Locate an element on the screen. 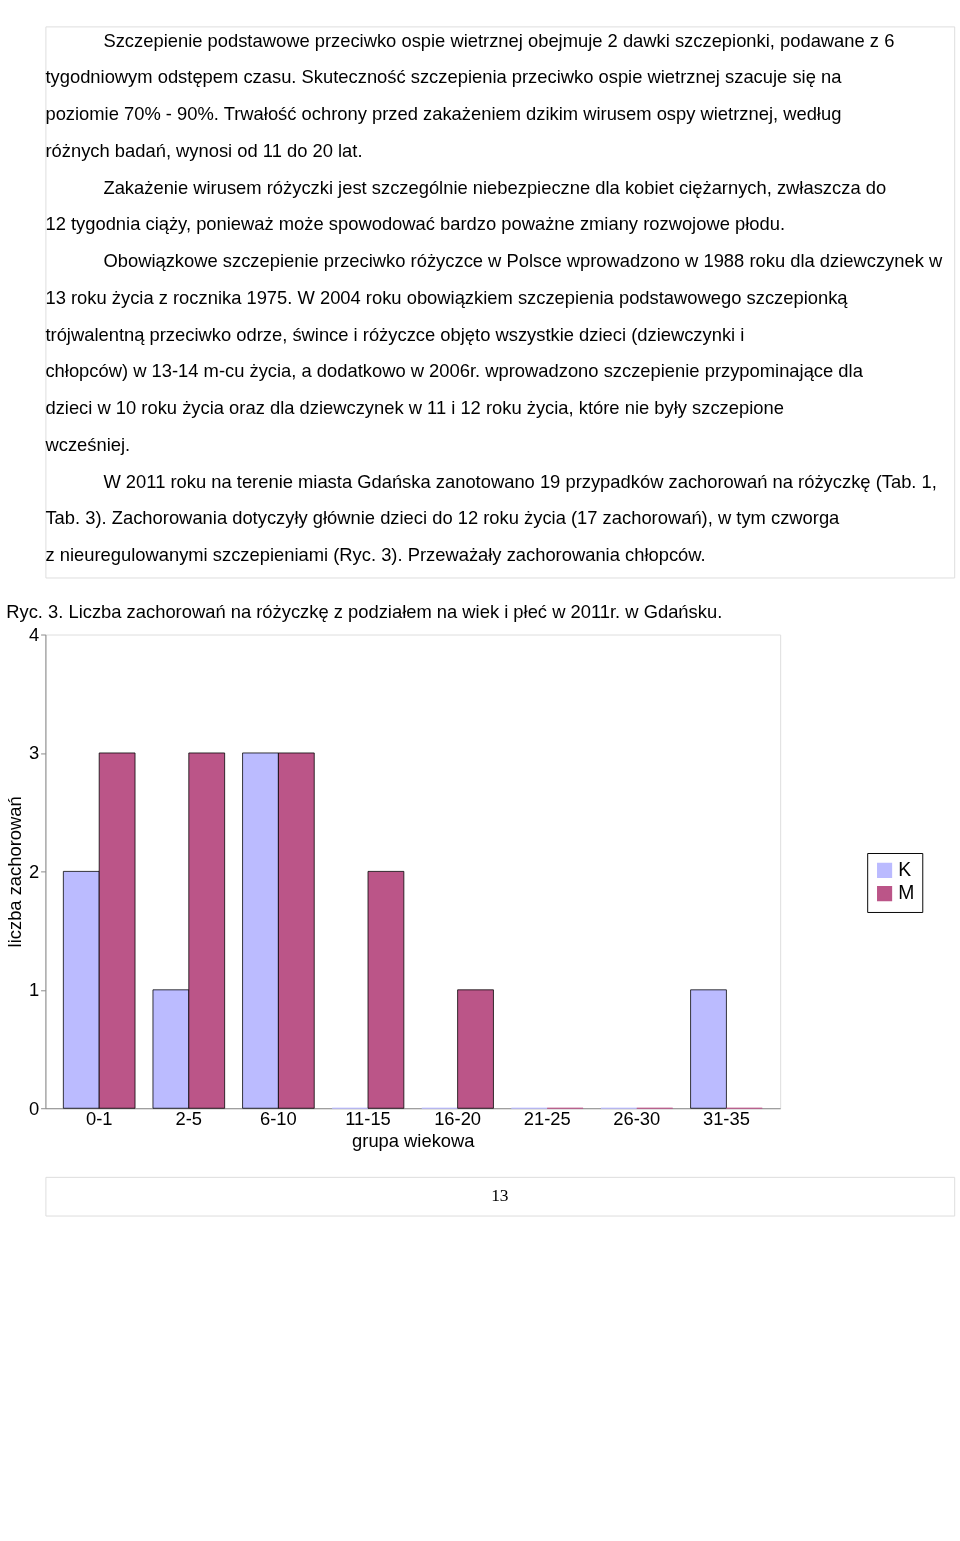 Image resolution: width=960 pixels, height=1541 pixels. y-tick-label: 3 is located at coordinates (34, 753).